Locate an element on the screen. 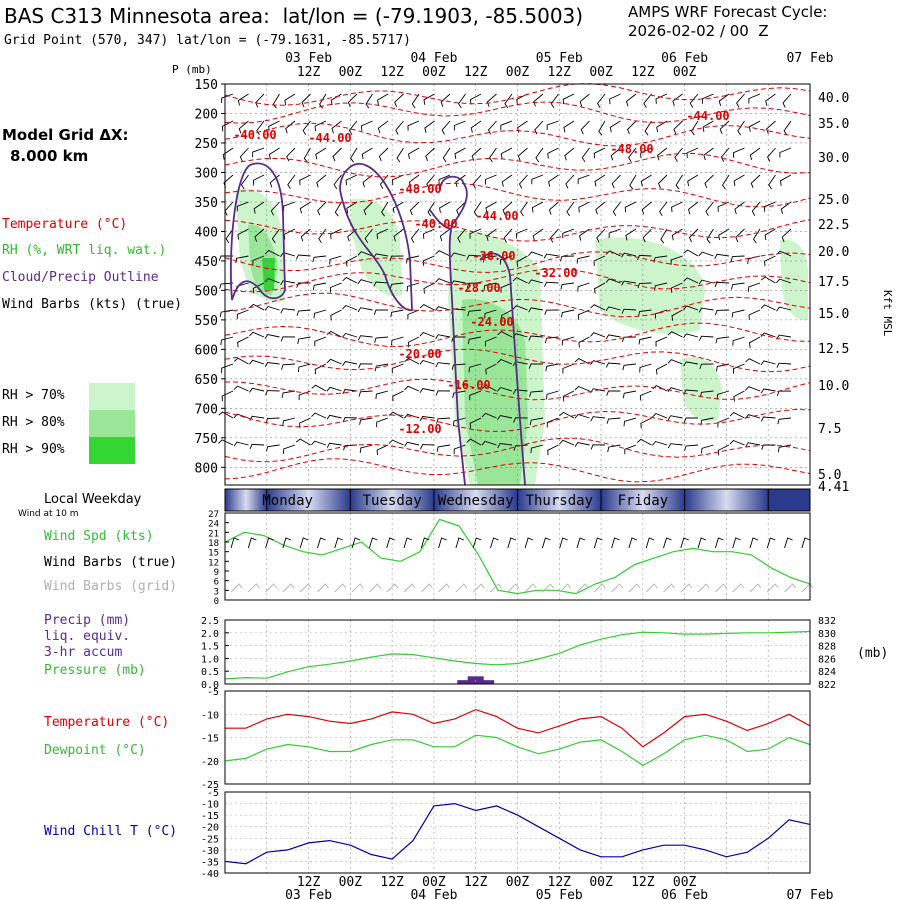  pressure-tick: 700 is located at coordinates (206, 409).